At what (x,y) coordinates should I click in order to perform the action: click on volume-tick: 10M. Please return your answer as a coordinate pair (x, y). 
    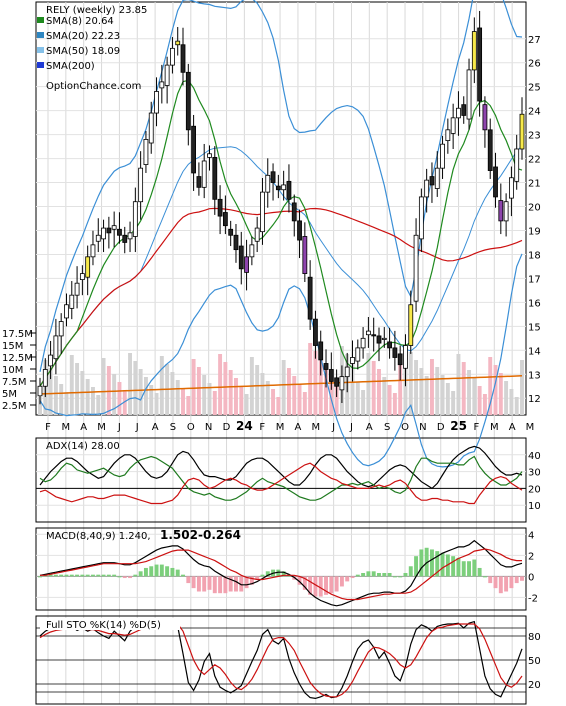
    Looking at the image, I should click on (12, 370).